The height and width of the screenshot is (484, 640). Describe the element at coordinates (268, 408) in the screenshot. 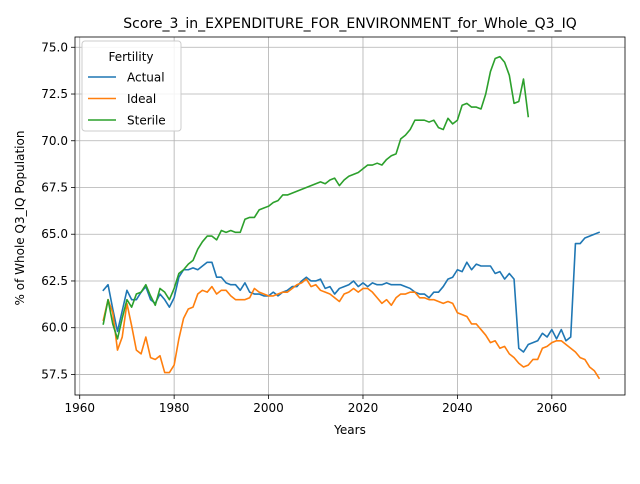

I see `x-tick-label: 2000` at that location.